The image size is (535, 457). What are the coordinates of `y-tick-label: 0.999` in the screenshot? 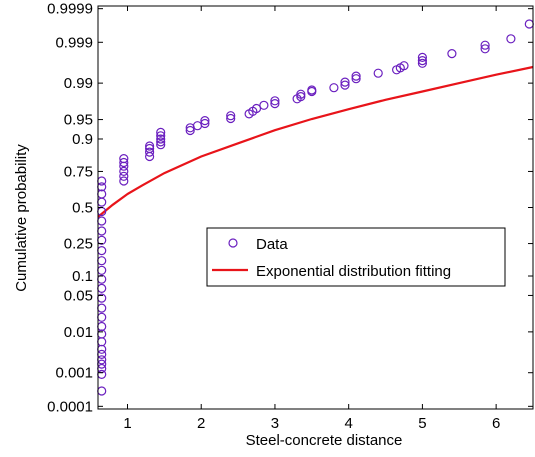 It's located at (74, 42).